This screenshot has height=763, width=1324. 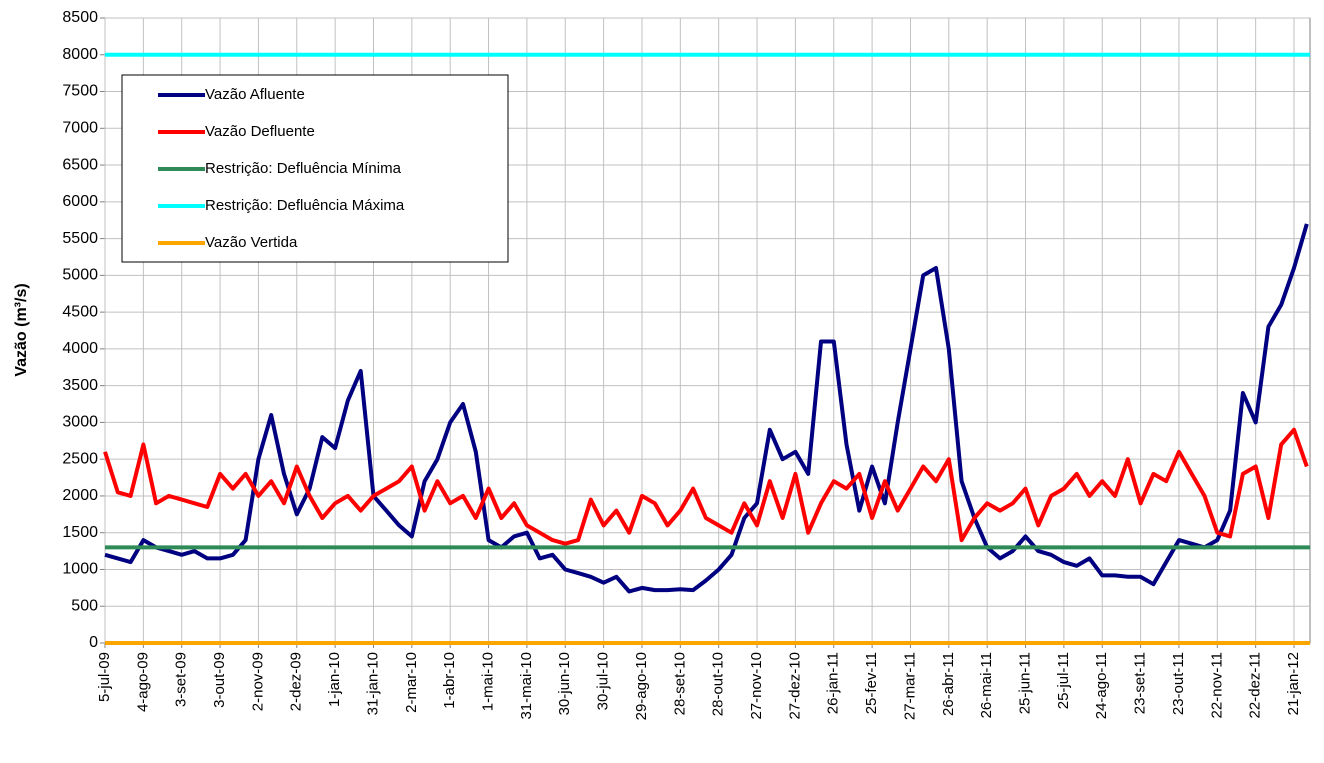 What do you see at coordinates (21, 329) in the screenshot?
I see `y-axis-label: Vazão (m³/s)` at bounding box center [21, 329].